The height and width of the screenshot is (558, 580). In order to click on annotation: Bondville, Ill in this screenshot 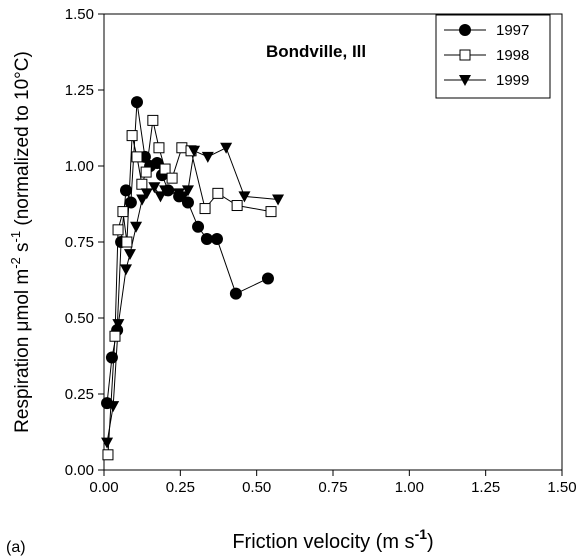, I will do `click(316, 51)`.